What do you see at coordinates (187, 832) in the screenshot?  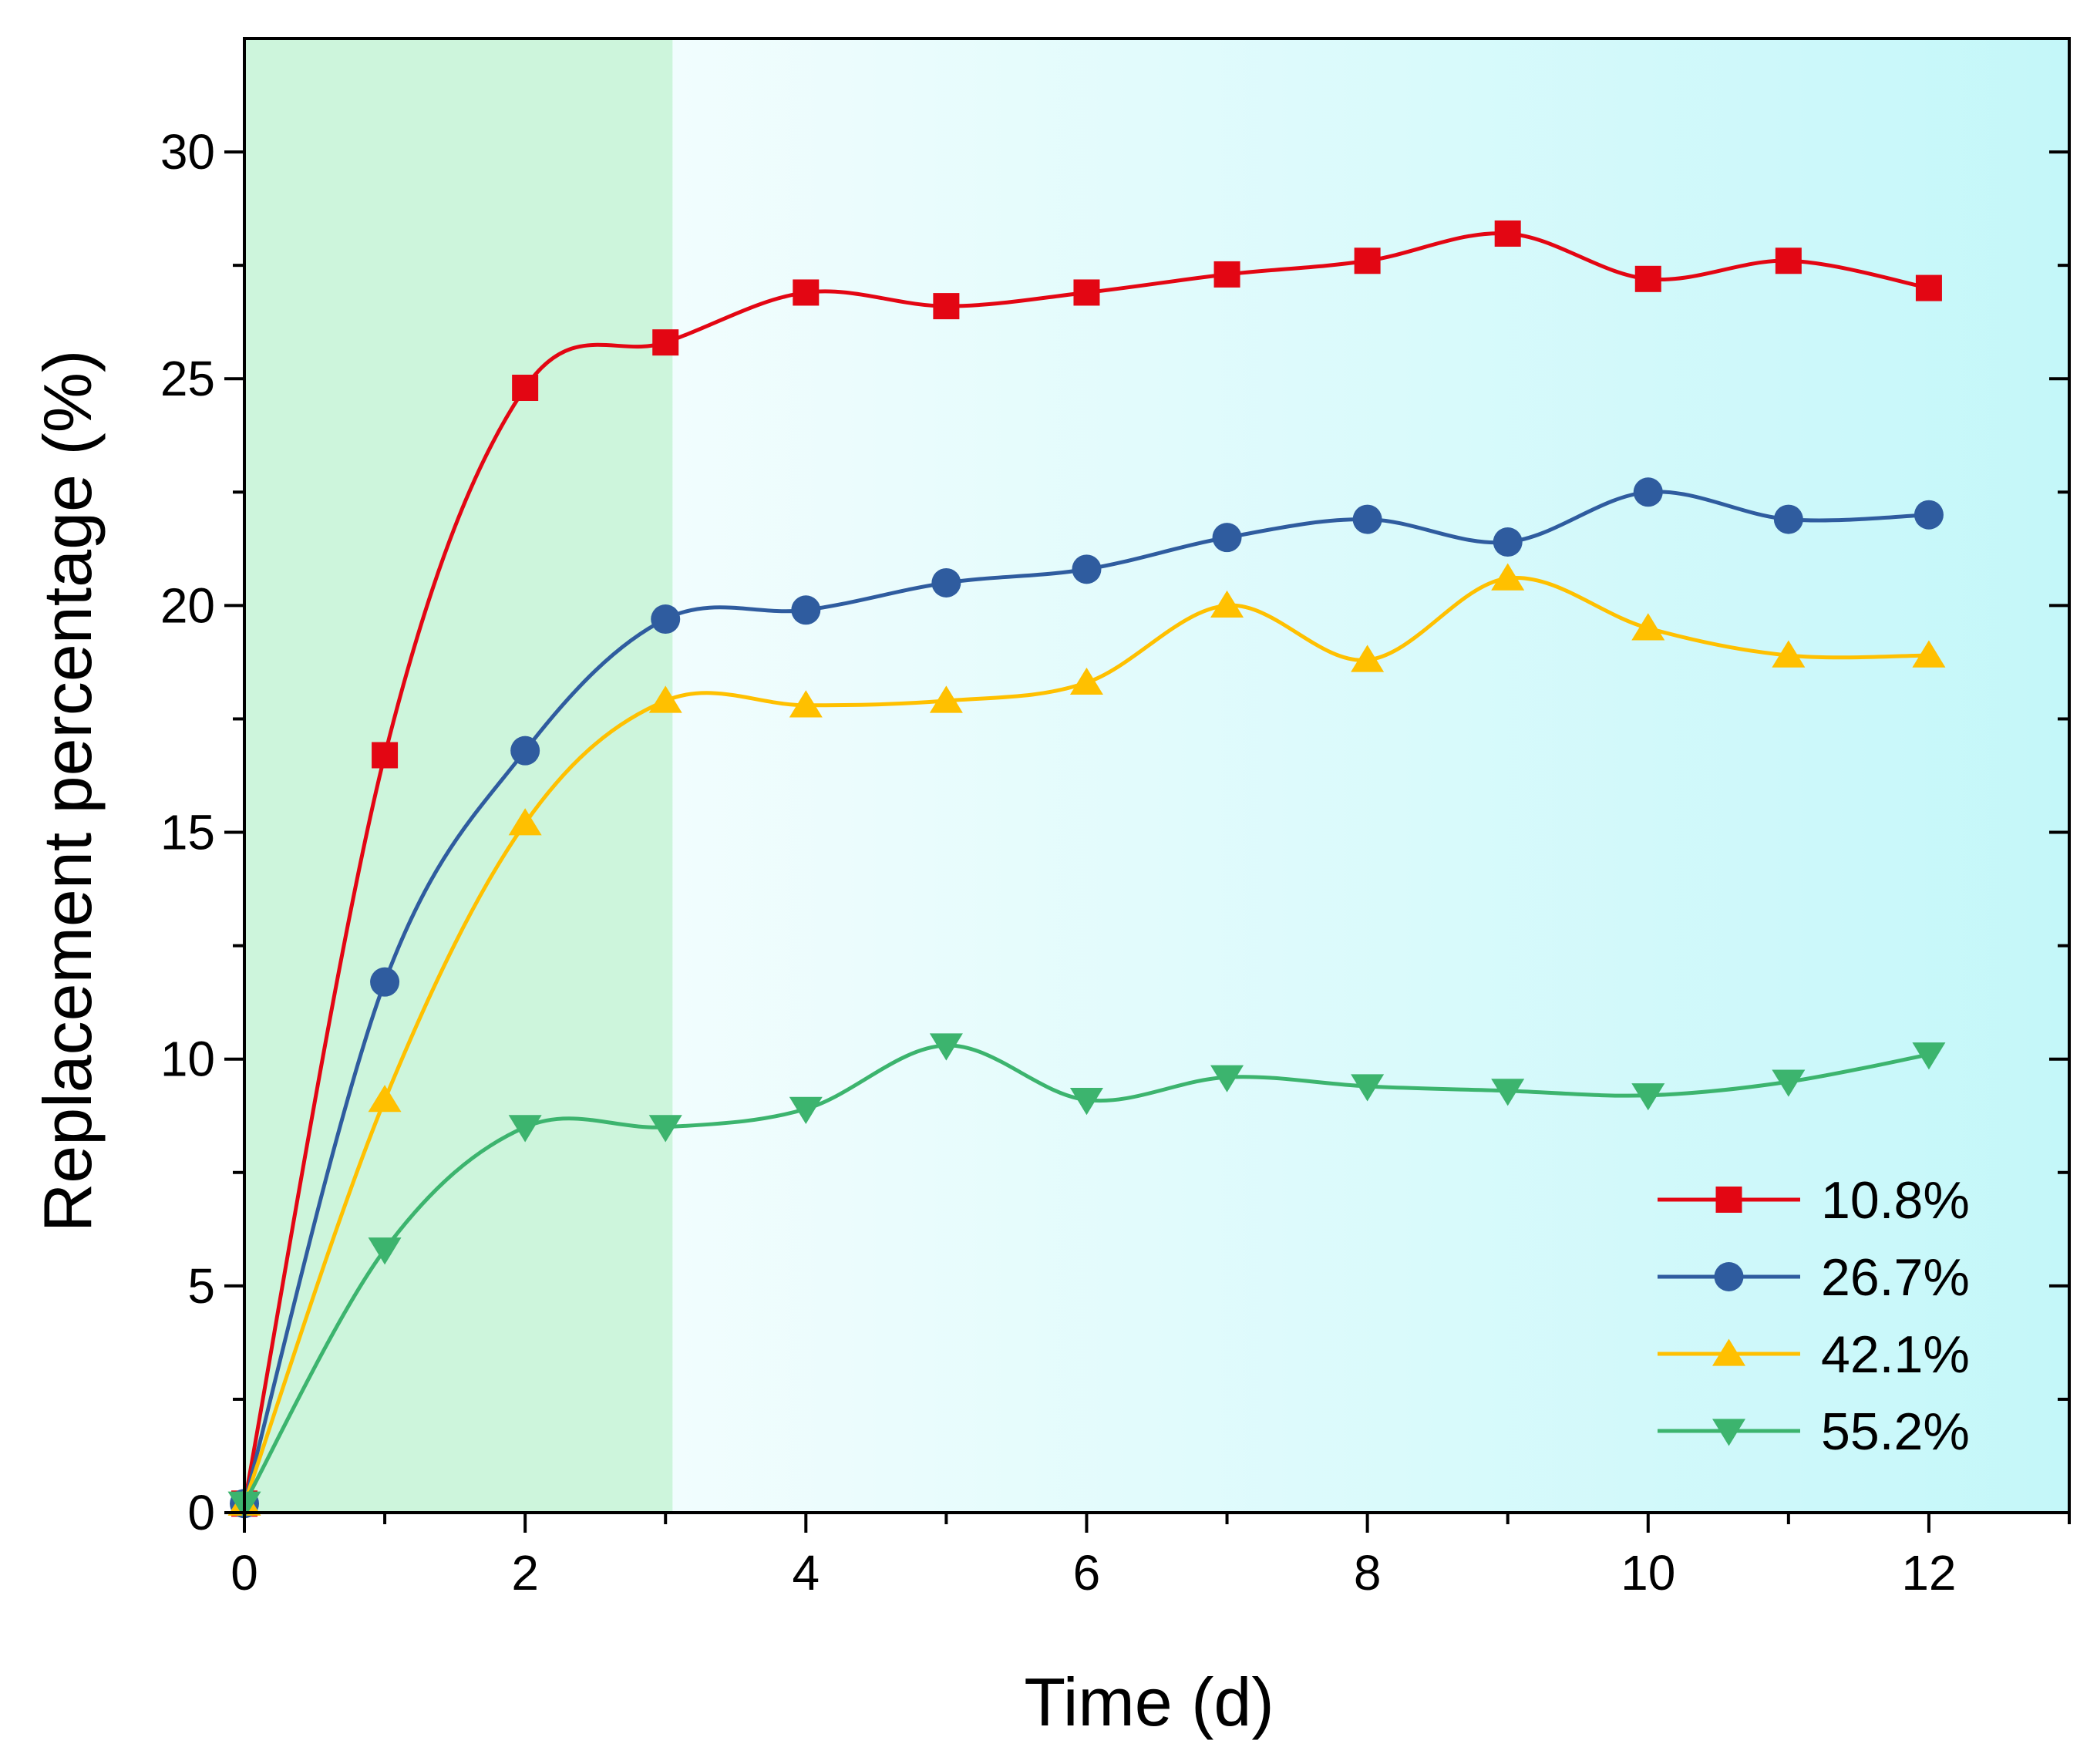 I see `y-tick-label: 15` at bounding box center [187, 832].